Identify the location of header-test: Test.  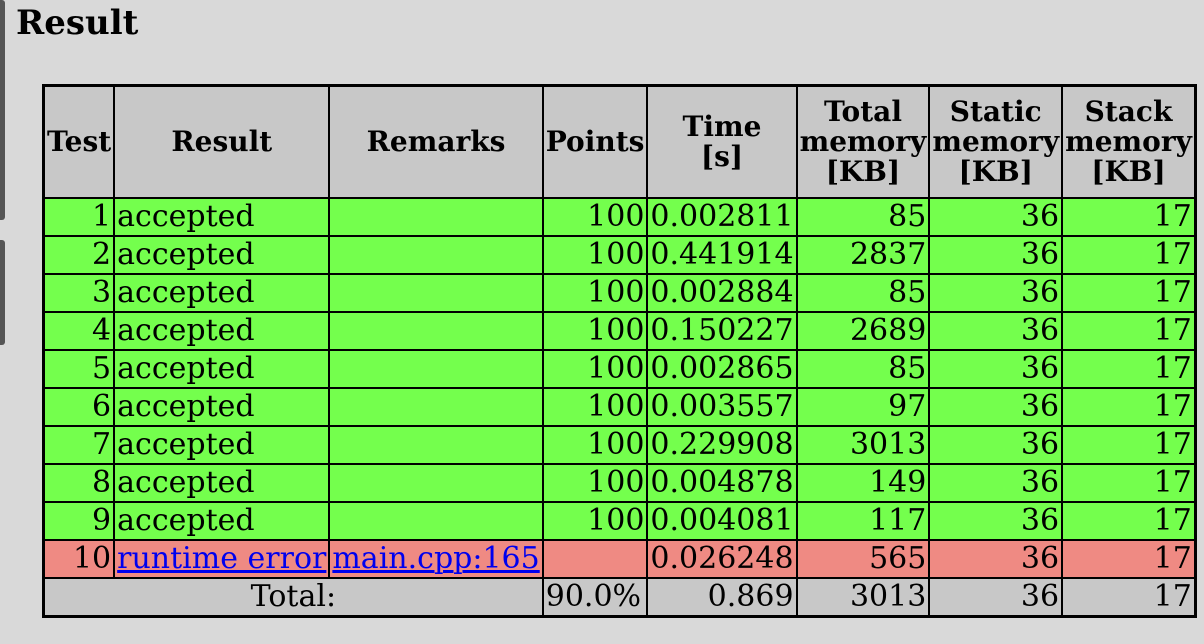
(79, 142).